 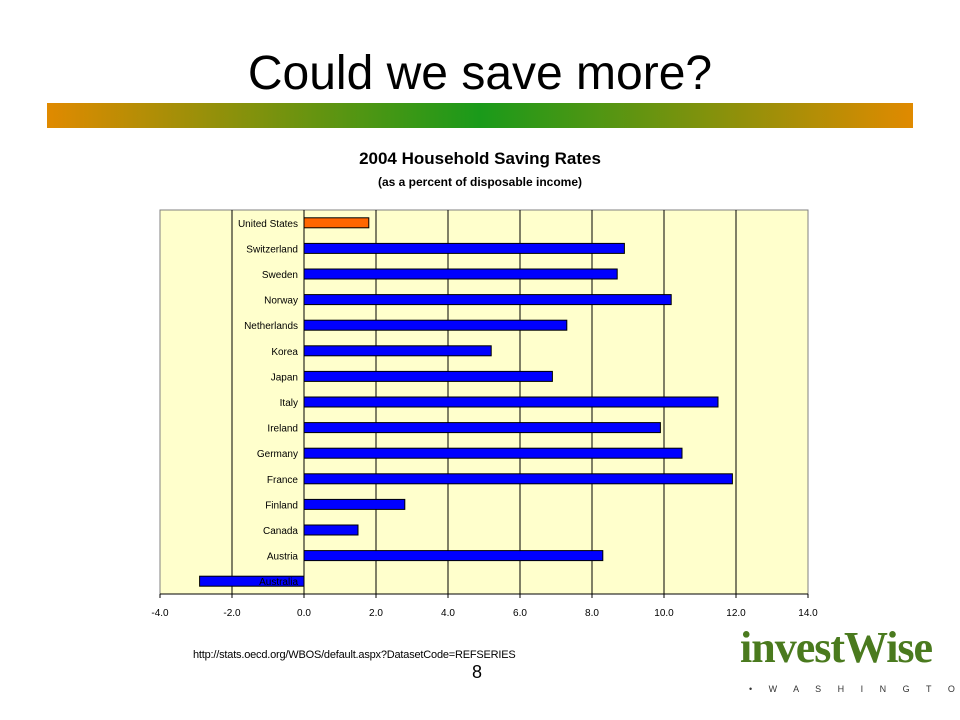 What do you see at coordinates (289, 403) in the screenshot?
I see `category-label: Italy` at bounding box center [289, 403].